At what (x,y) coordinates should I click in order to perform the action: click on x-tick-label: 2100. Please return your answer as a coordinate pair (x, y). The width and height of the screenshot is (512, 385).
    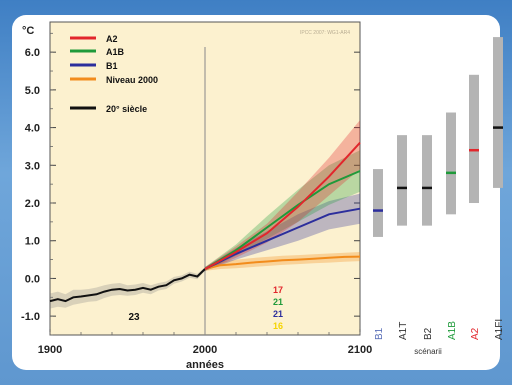
    Looking at the image, I should click on (360, 350).